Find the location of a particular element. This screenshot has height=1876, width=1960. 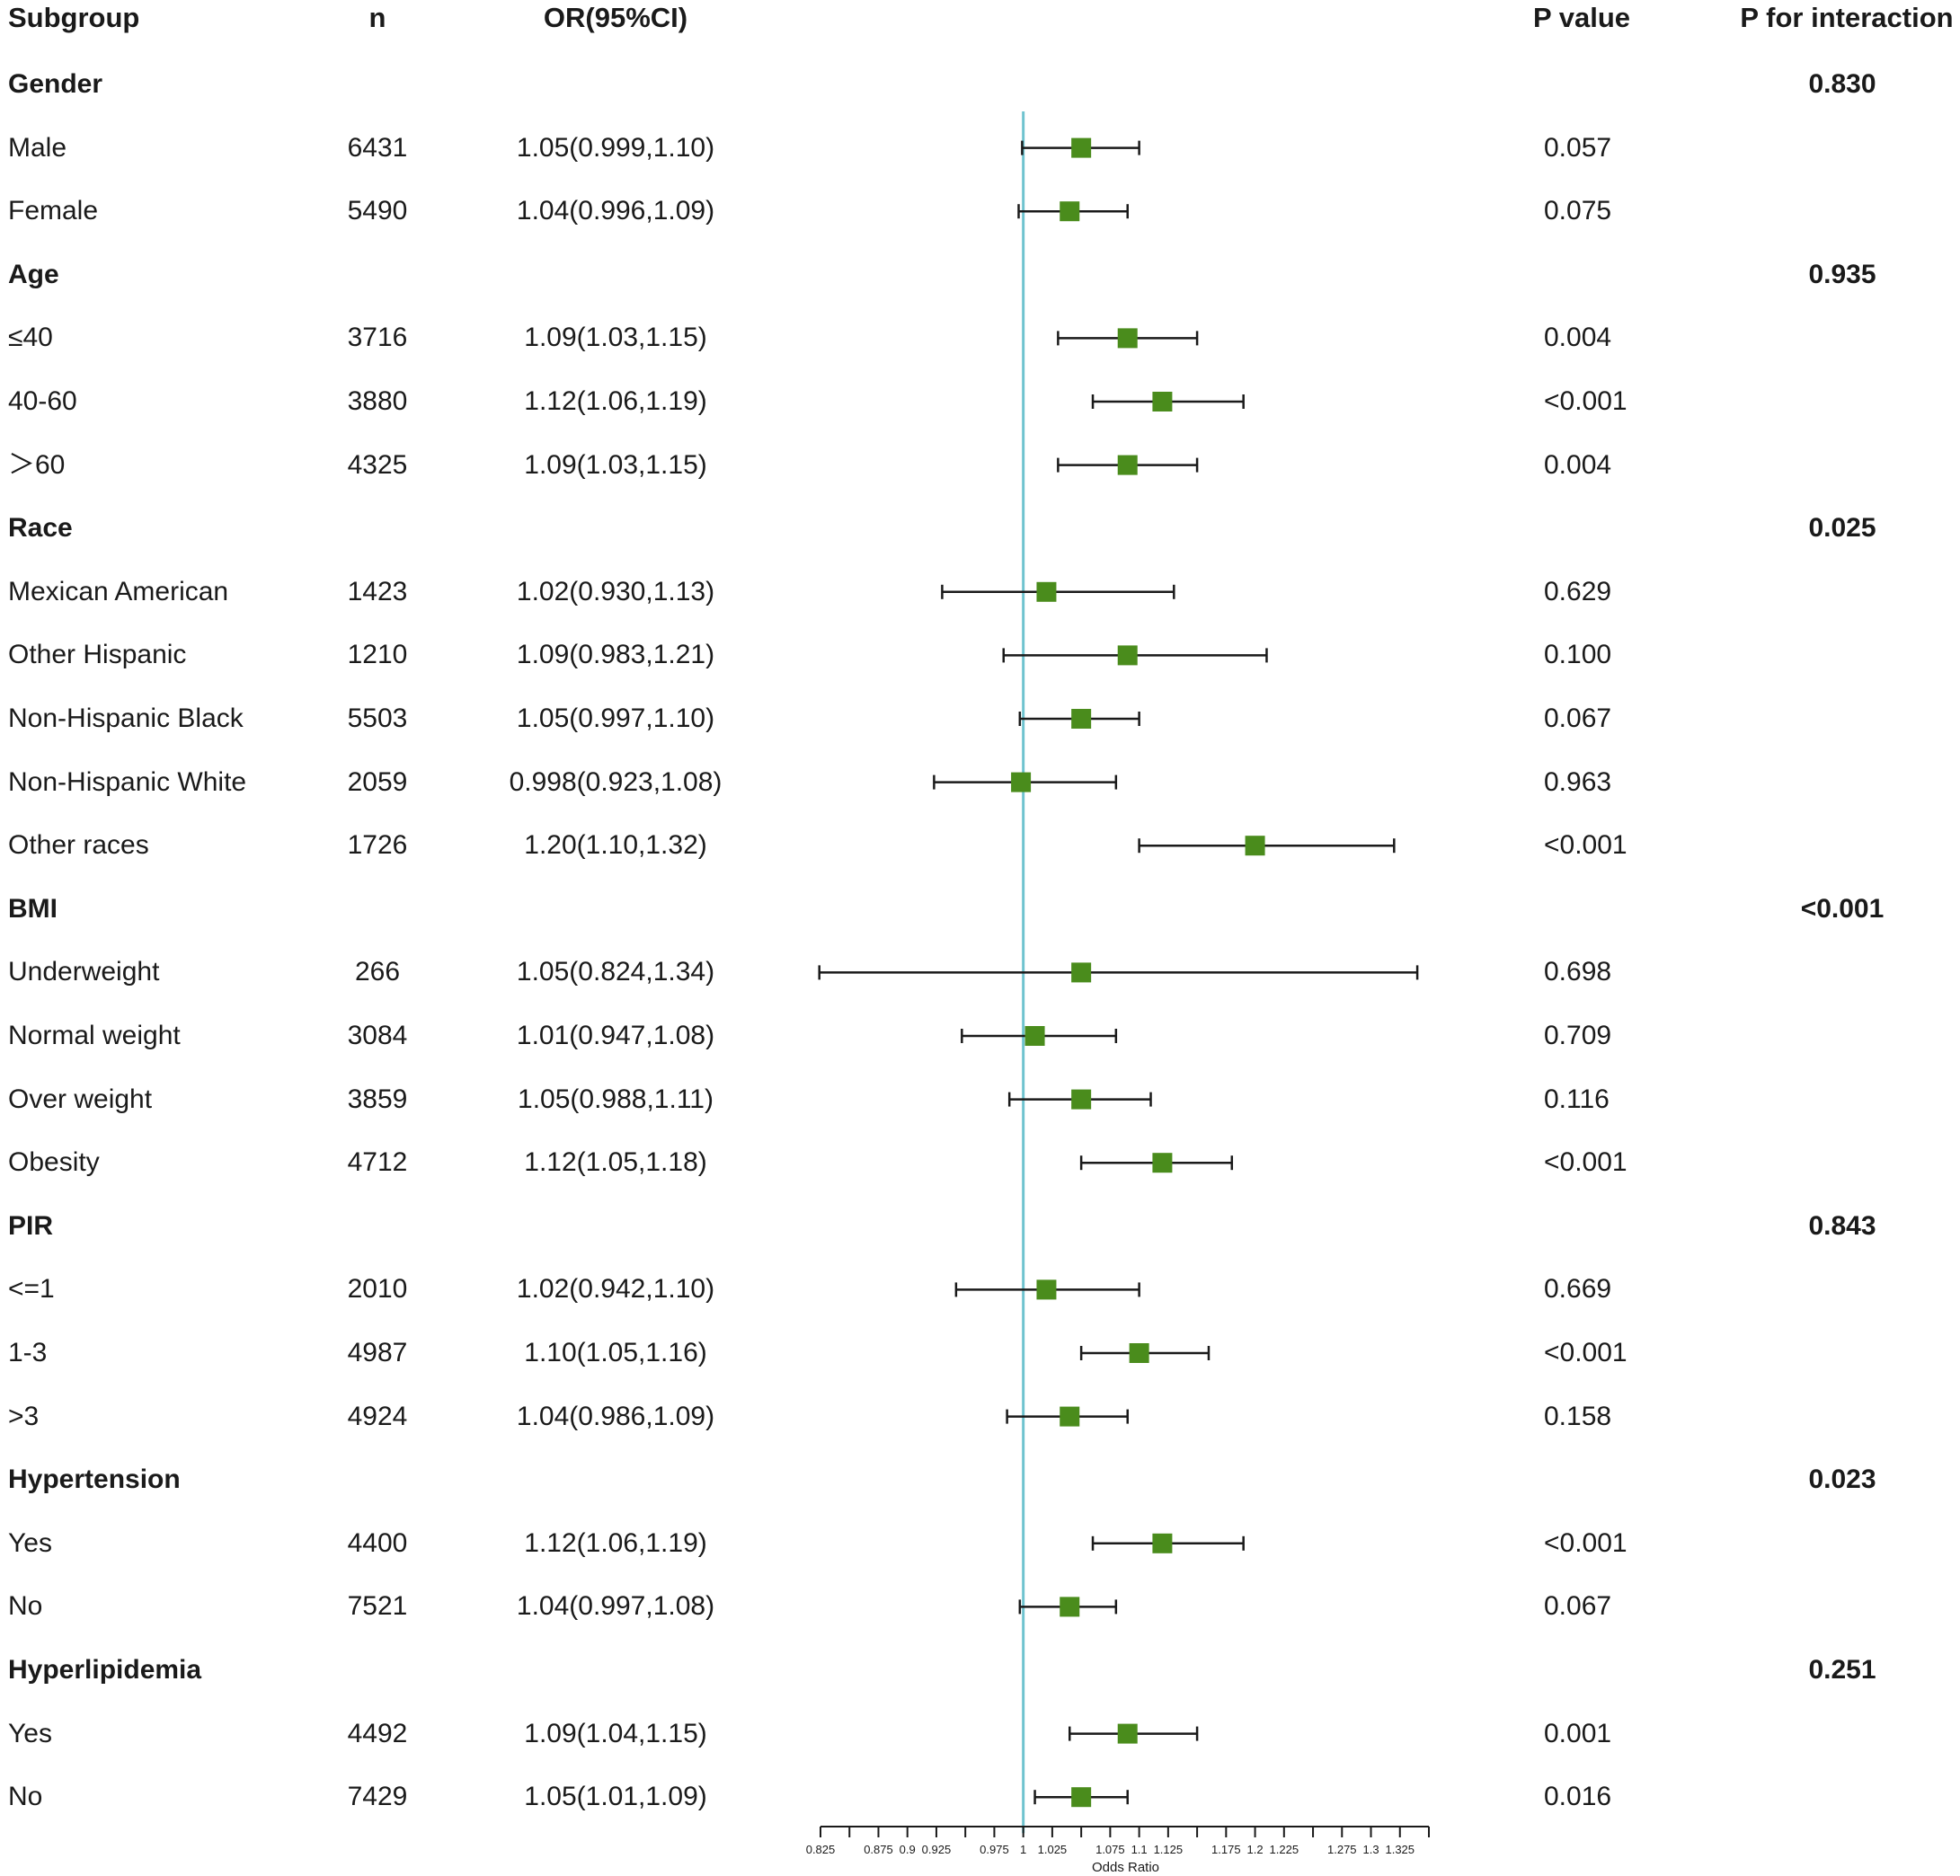

p-value: 0.698 is located at coordinates (1578, 972).